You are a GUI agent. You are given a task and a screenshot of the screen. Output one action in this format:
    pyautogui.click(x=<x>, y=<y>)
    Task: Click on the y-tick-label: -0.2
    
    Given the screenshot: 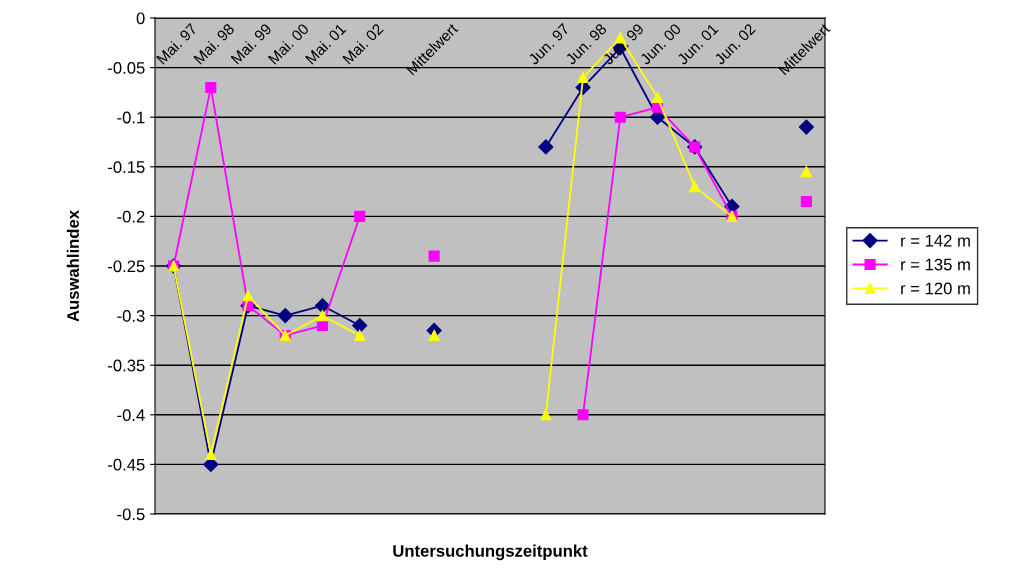 What is the action you would take?
    pyautogui.click(x=131, y=216)
    